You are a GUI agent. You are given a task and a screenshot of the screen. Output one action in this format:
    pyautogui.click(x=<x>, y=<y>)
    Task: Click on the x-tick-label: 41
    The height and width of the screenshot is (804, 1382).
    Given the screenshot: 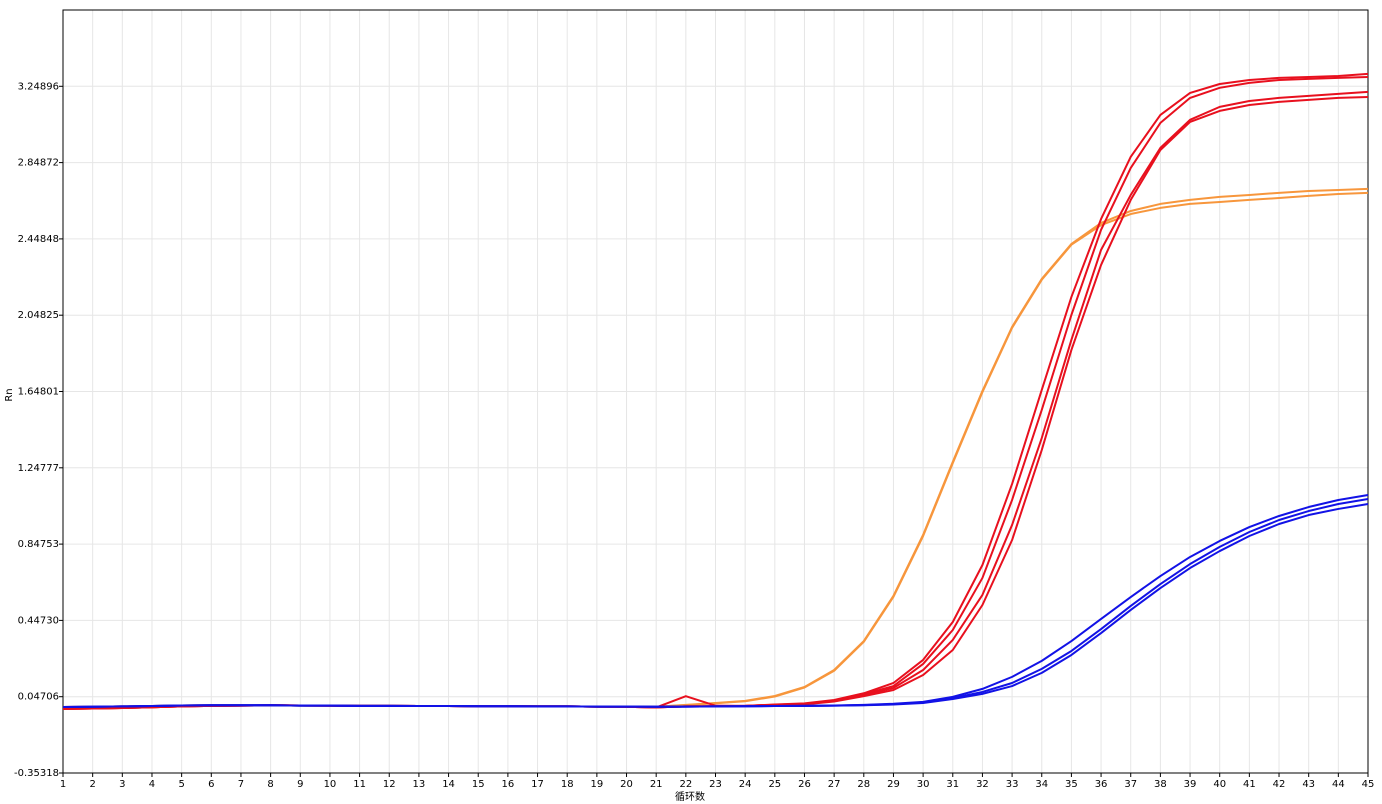 What is the action you would take?
    pyautogui.click(x=1249, y=784)
    